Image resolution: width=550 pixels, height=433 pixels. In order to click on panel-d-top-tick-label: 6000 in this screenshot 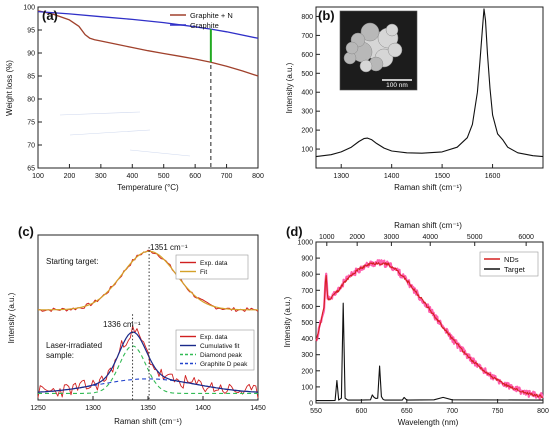, I will do `click(526, 237)`.